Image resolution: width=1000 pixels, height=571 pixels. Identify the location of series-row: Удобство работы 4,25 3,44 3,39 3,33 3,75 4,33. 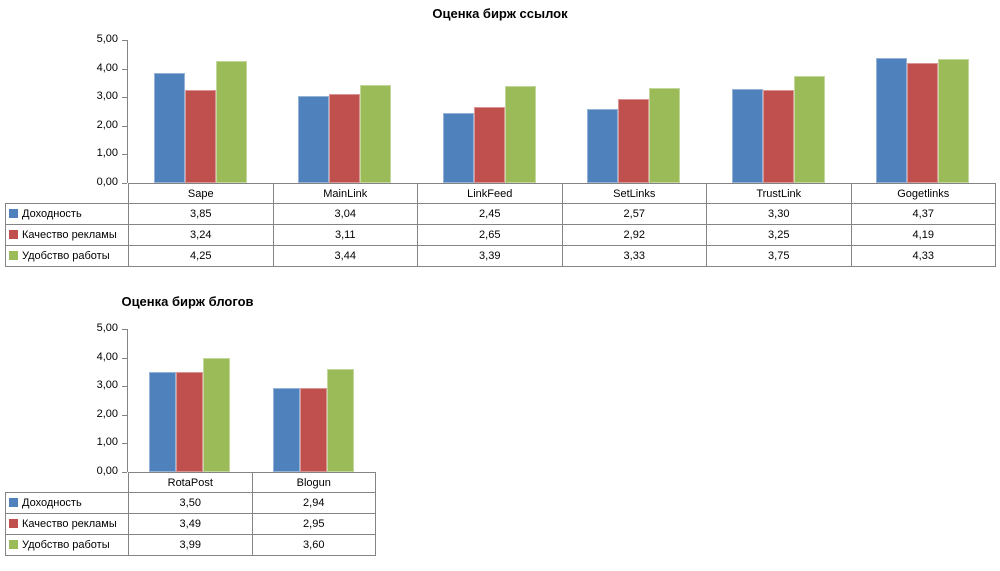
(500, 256).